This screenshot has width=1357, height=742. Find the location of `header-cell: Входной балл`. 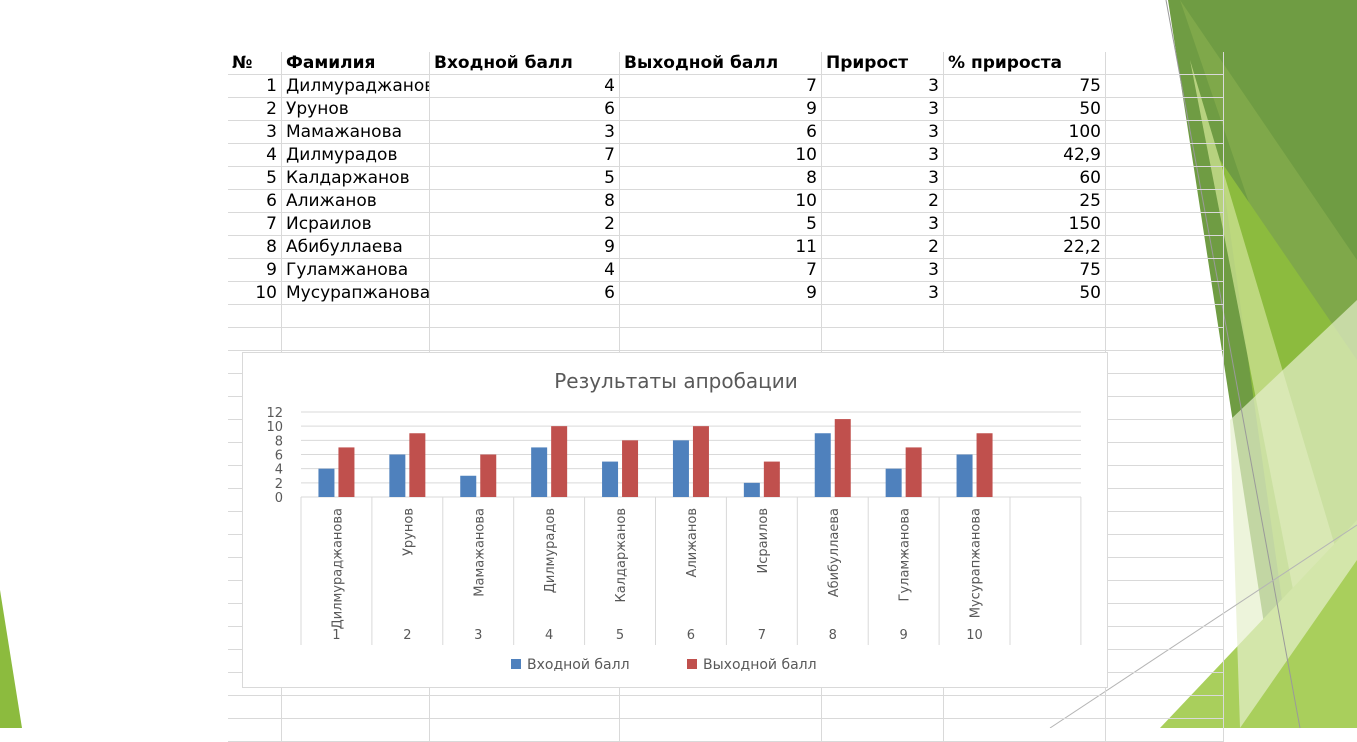

header-cell: Входной балл is located at coordinates (525, 63).